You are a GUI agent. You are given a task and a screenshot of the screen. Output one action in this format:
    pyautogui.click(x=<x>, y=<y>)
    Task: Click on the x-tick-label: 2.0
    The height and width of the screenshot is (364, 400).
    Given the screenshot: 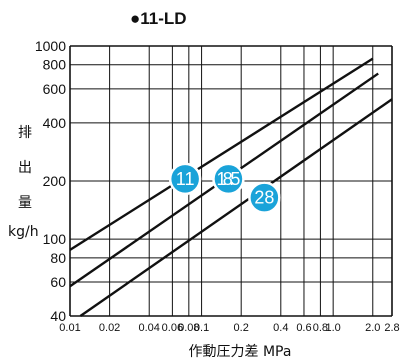 What is the action you would take?
    pyautogui.click(x=372, y=328)
    